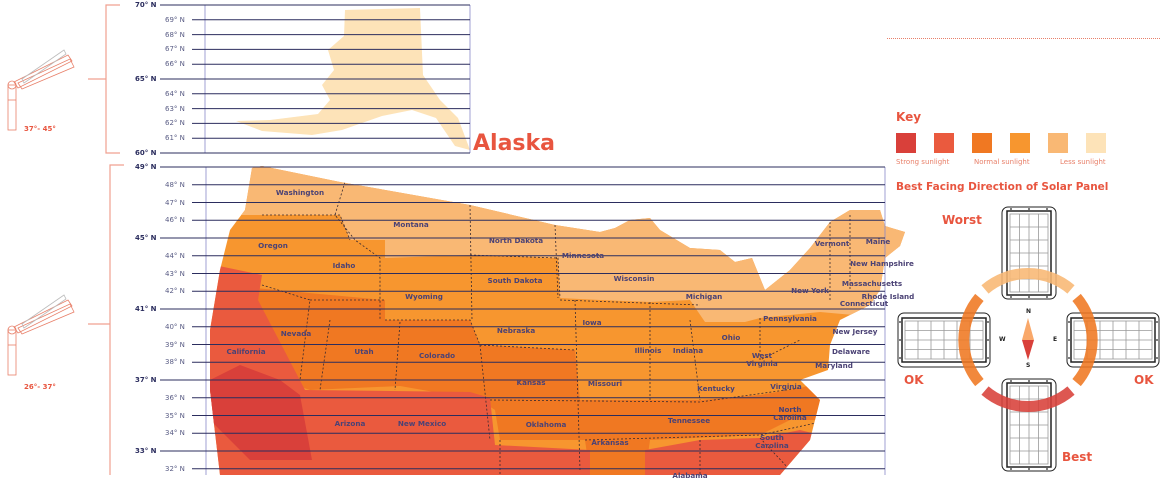 The width and height of the screenshot is (1165, 480). What do you see at coordinates (592, 322) in the screenshot?
I see `state-label: Iowa` at bounding box center [592, 322].